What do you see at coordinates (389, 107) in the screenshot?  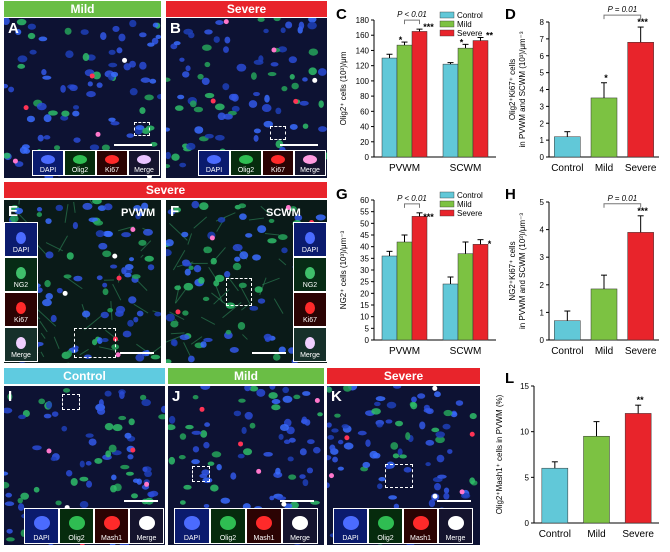 I see `bar-control` at bounding box center [389, 107].